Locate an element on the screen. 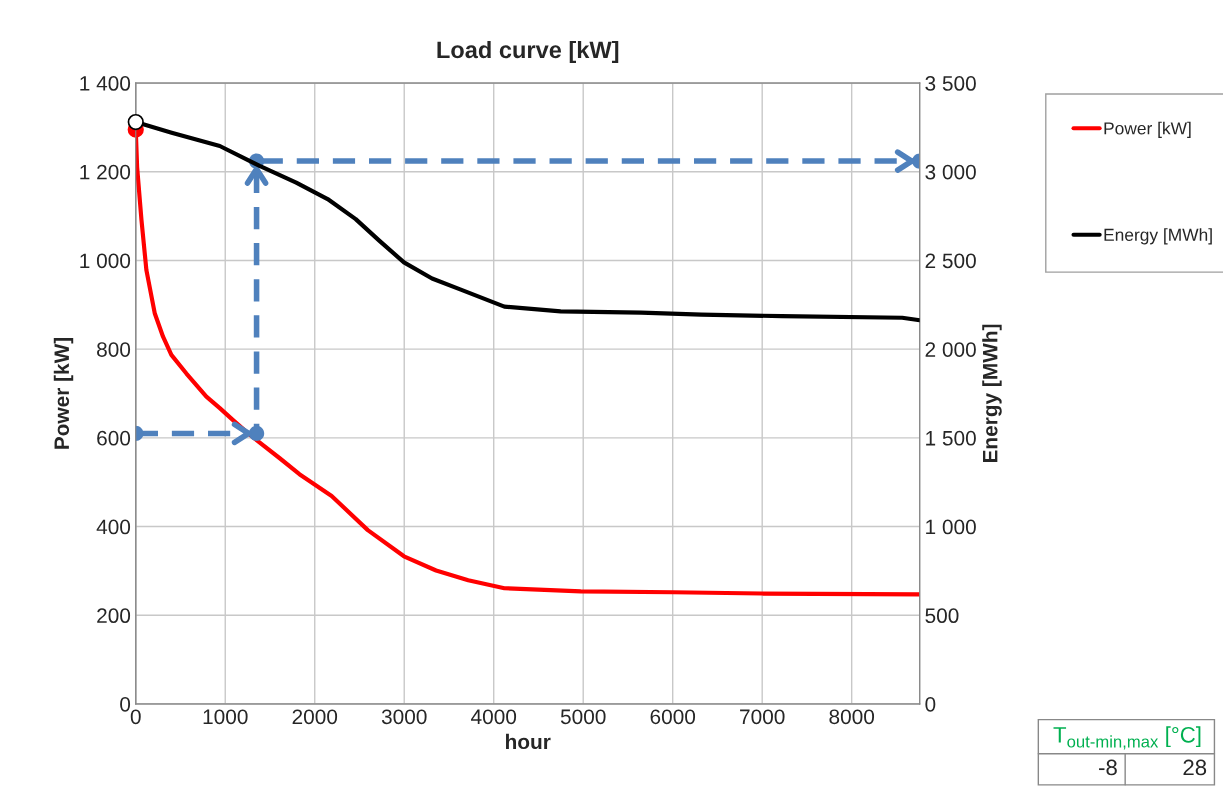  y-tick-label: 200 is located at coordinates (114, 616).